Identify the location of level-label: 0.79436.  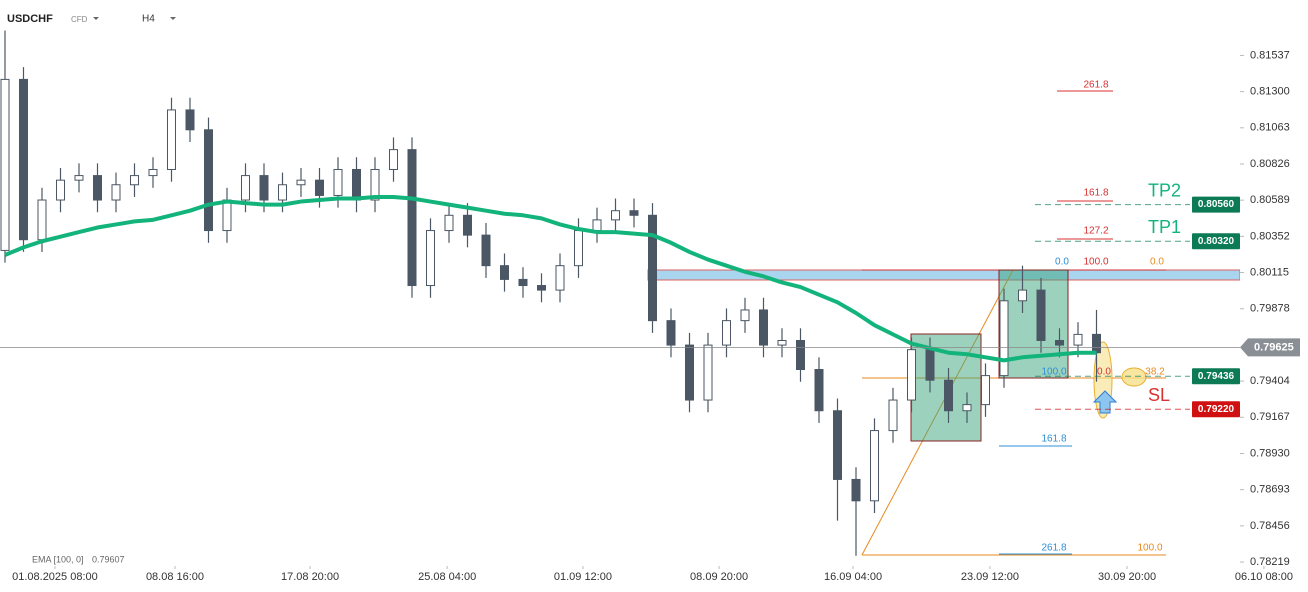
(1216, 376).